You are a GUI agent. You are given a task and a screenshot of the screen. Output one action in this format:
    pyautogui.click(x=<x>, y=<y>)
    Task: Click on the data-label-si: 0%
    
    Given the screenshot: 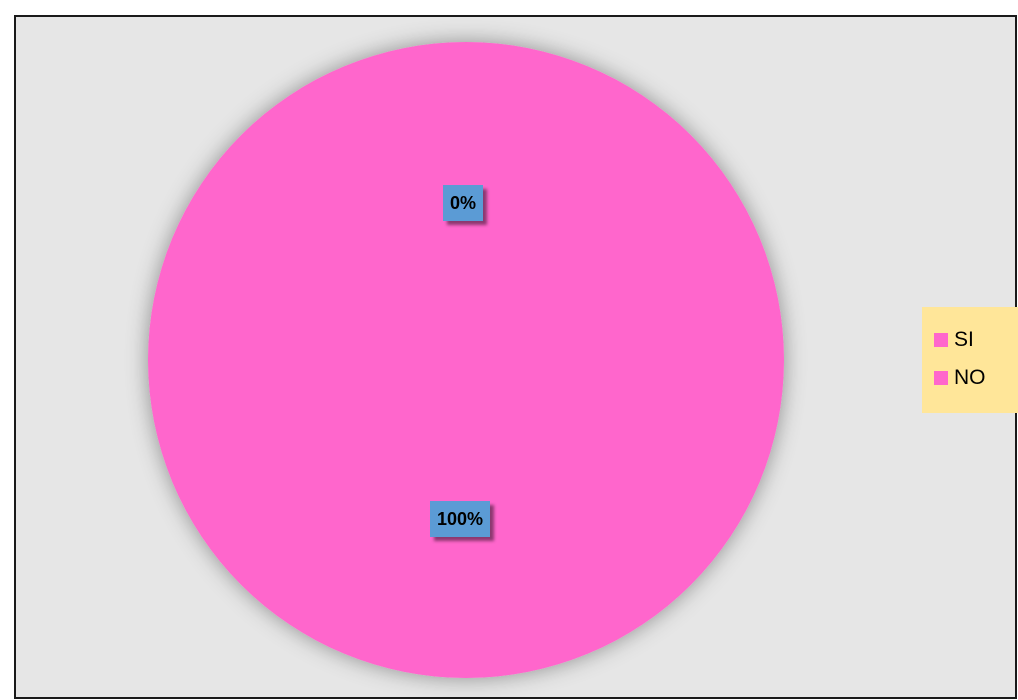 What is the action you would take?
    pyautogui.click(x=463, y=203)
    